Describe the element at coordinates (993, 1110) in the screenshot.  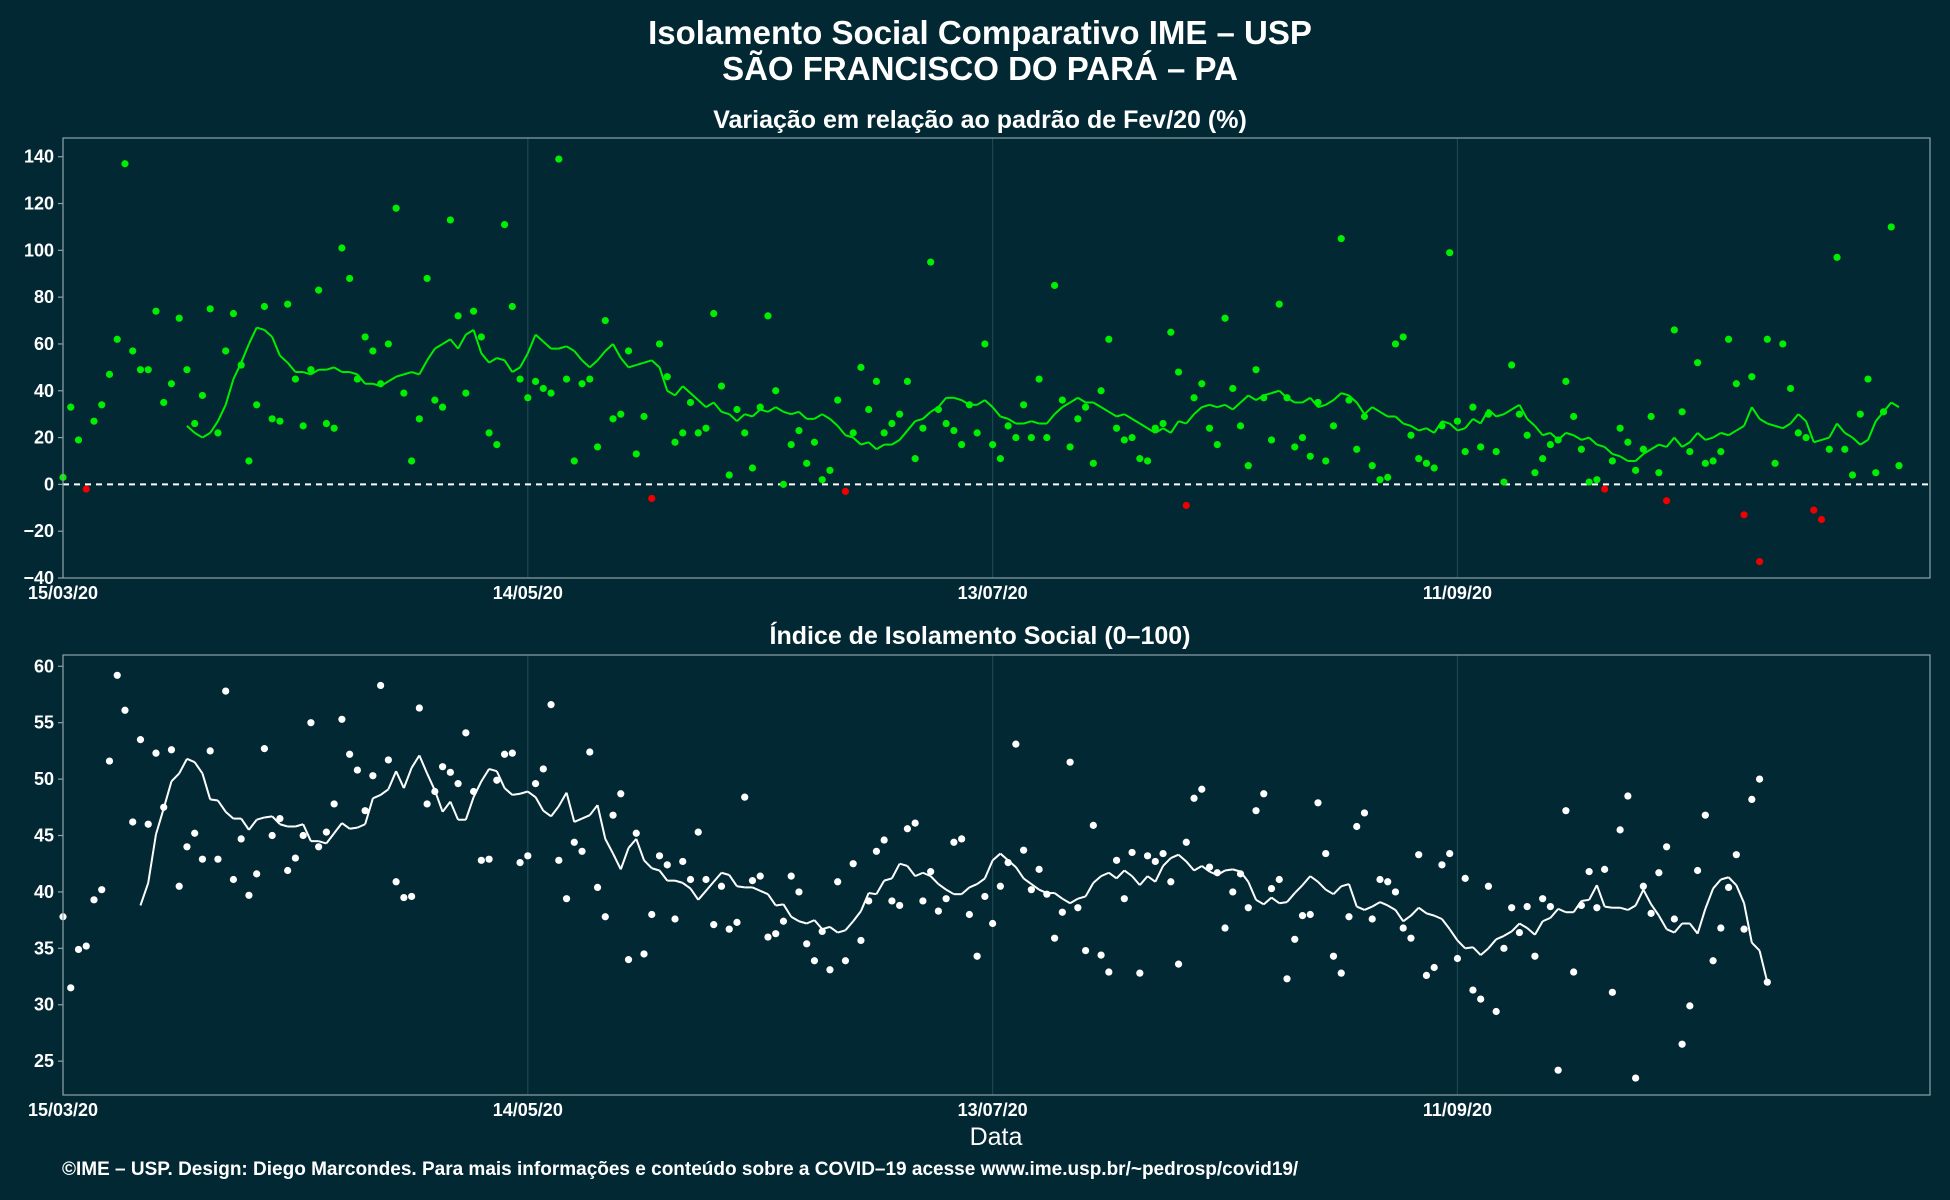
I see `panel-2-xtick-label-2: 13/07/20` at that location.